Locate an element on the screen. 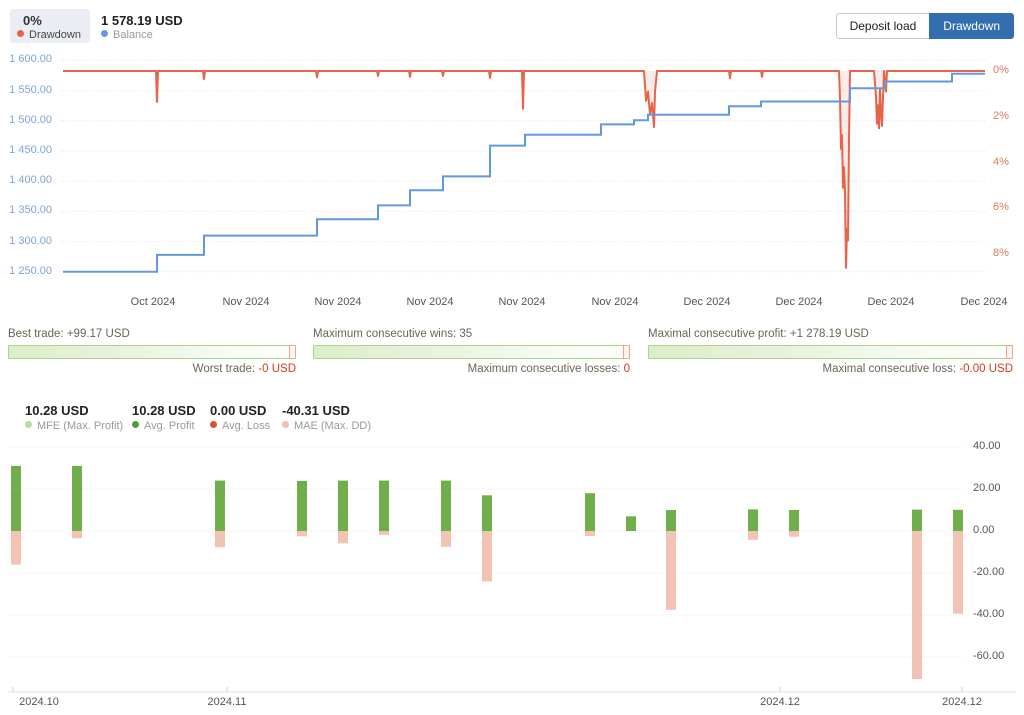  right-axis-tick: 6% is located at coordinates (1001, 207).